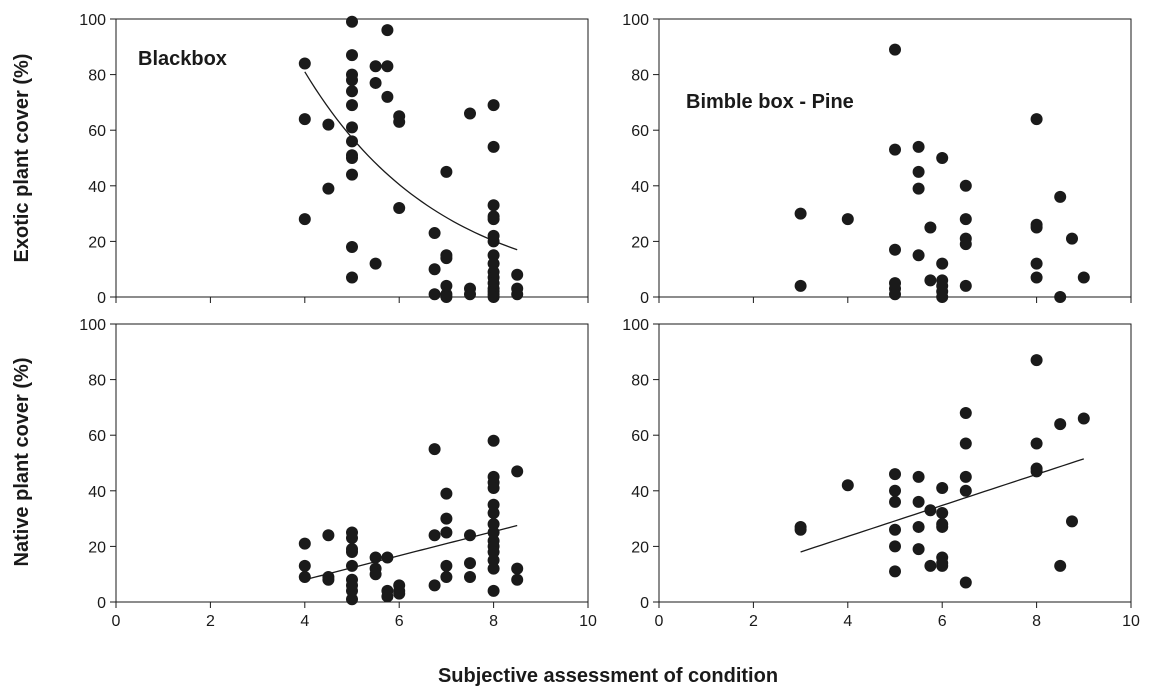  What do you see at coordinates (97, 381) in the screenshot?
I see `y-tick-label: 80` at bounding box center [97, 381].